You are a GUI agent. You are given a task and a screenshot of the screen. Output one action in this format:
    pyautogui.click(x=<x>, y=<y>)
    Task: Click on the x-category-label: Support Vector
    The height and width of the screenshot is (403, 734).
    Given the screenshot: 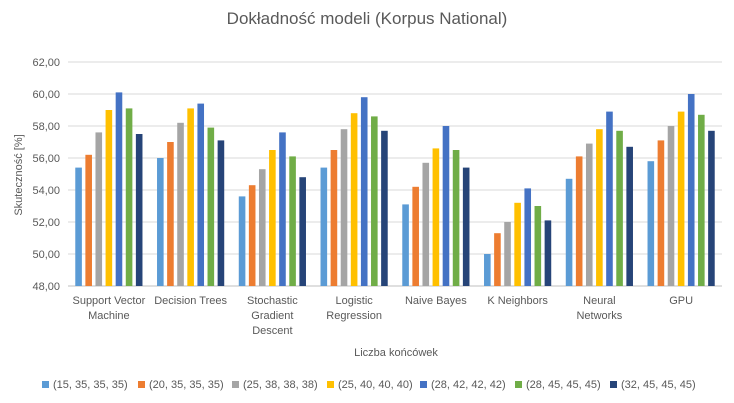 What is the action you would take?
    pyautogui.click(x=108, y=301)
    